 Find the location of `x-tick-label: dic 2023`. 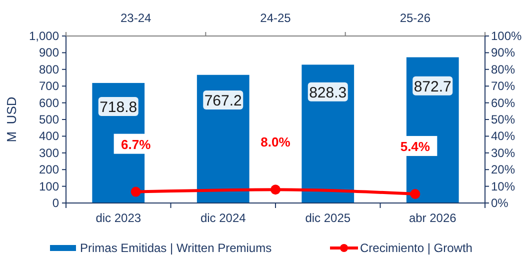

x-tick-label: dic 2023 is located at coordinates (119, 218).